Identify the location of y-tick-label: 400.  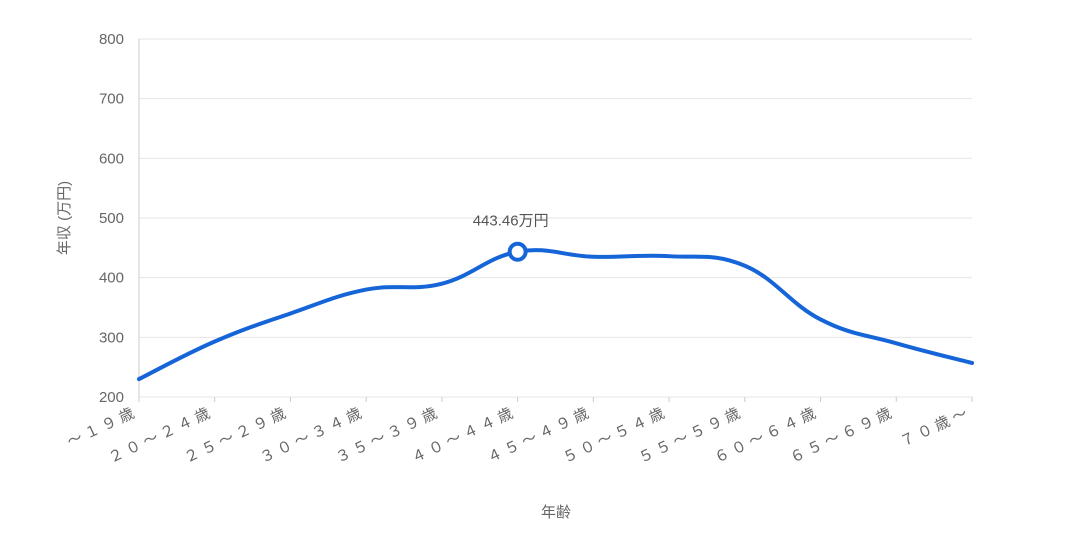
(111, 278).